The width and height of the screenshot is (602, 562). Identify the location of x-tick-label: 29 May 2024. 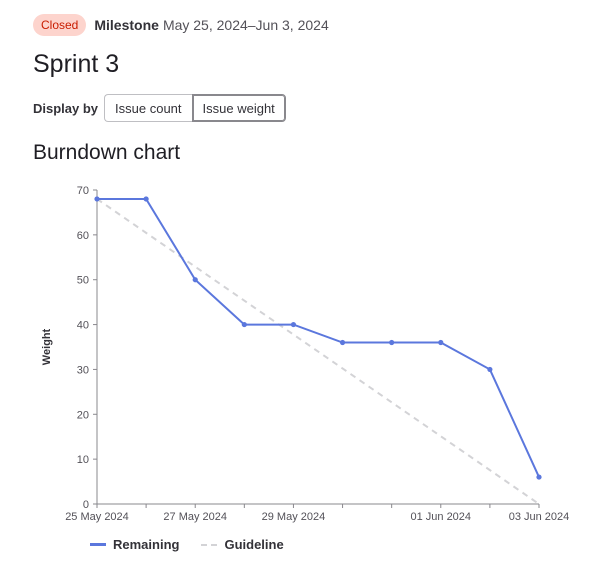
(294, 517).